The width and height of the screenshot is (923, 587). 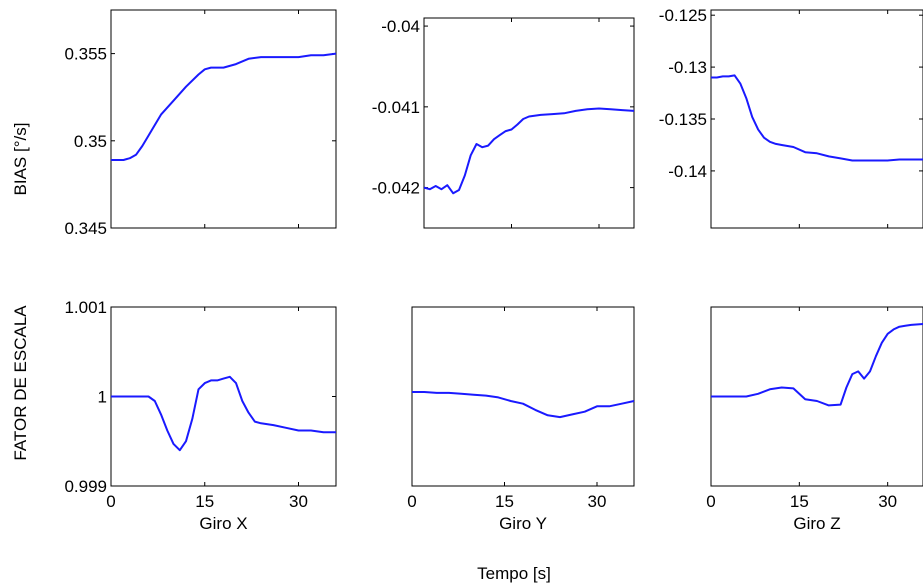 What do you see at coordinates (396, 188) in the screenshot?
I see `y-tick-label: -0.042` at bounding box center [396, 188].